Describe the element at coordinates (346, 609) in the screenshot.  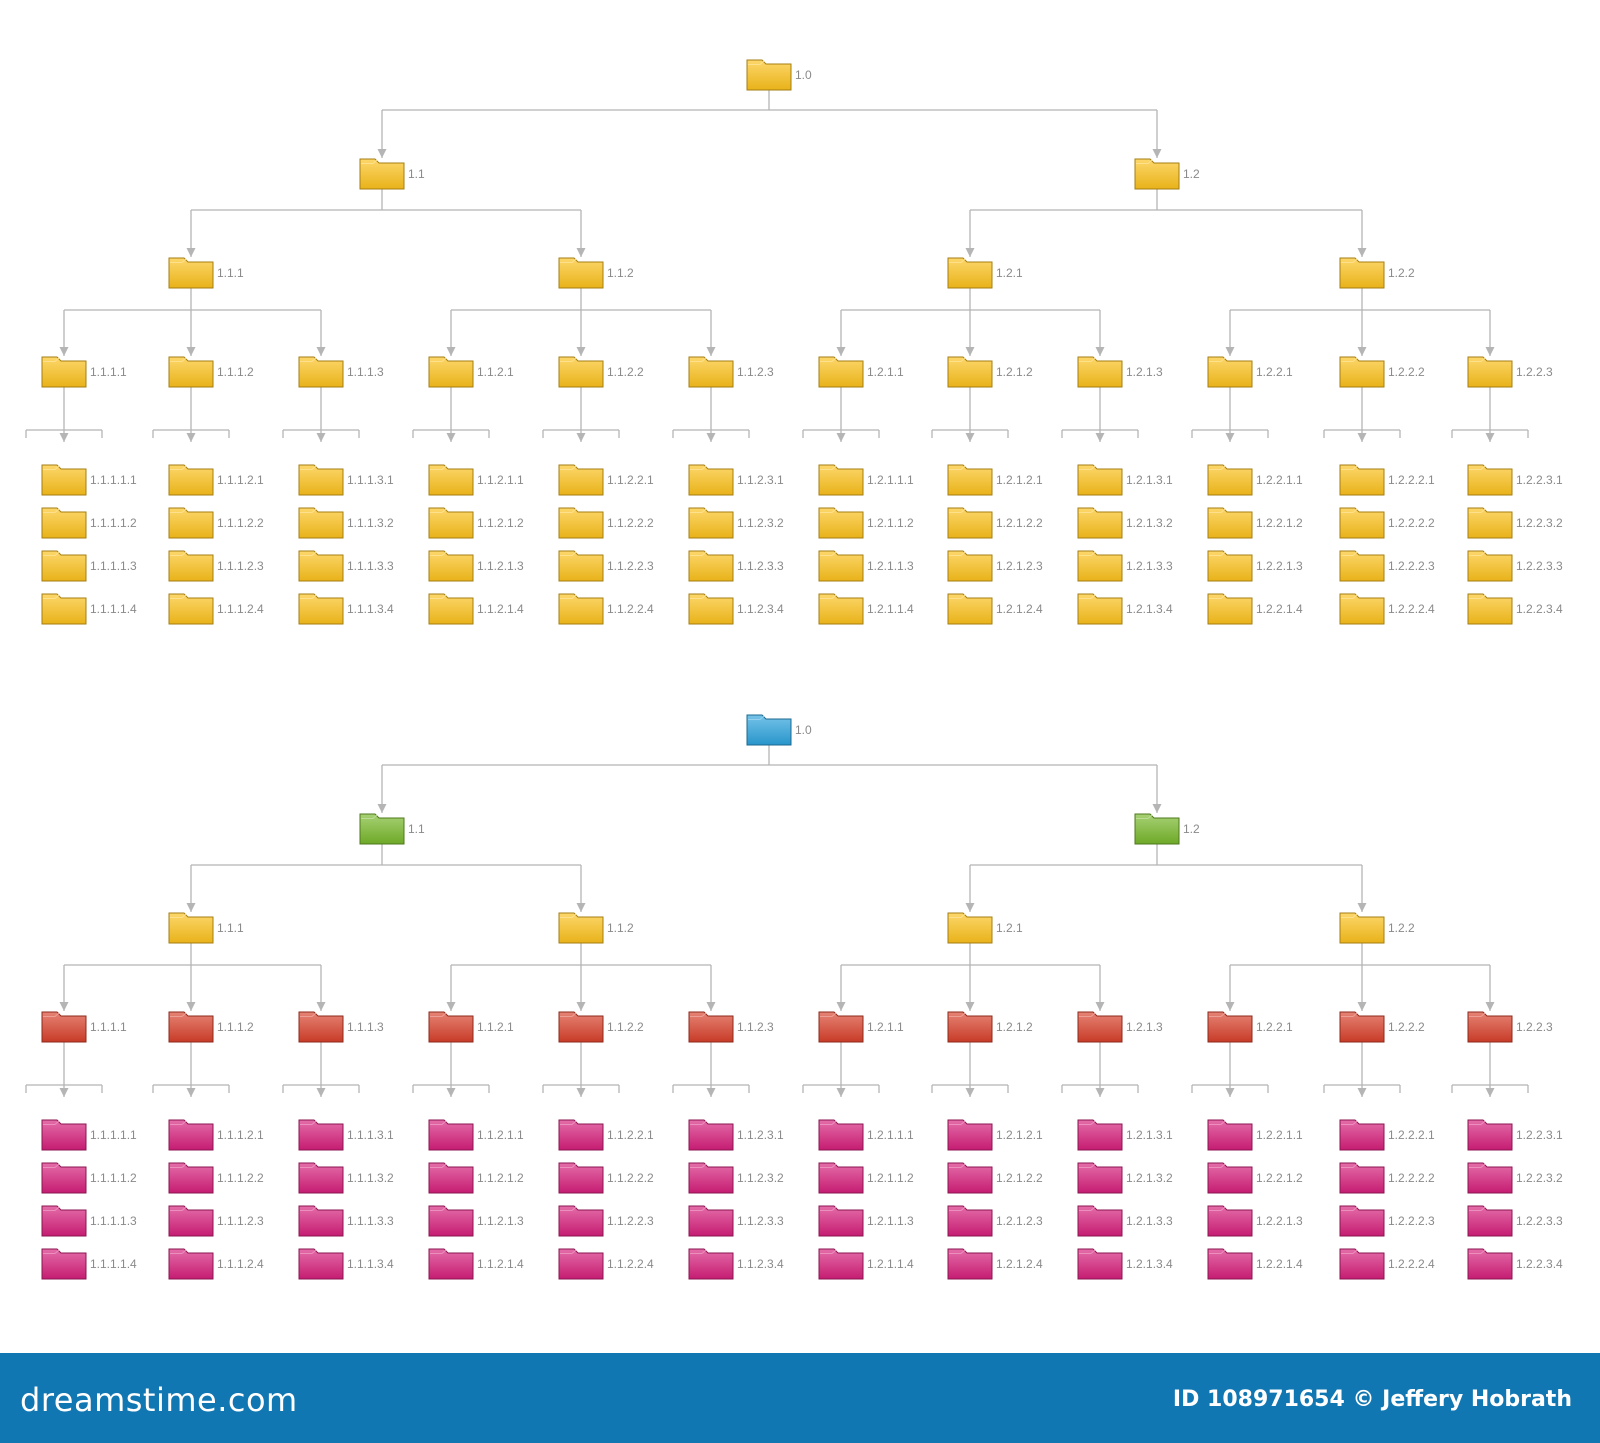
I see `folder-1-1-1-3-4-node: 1.1.1.3.4` at that location.